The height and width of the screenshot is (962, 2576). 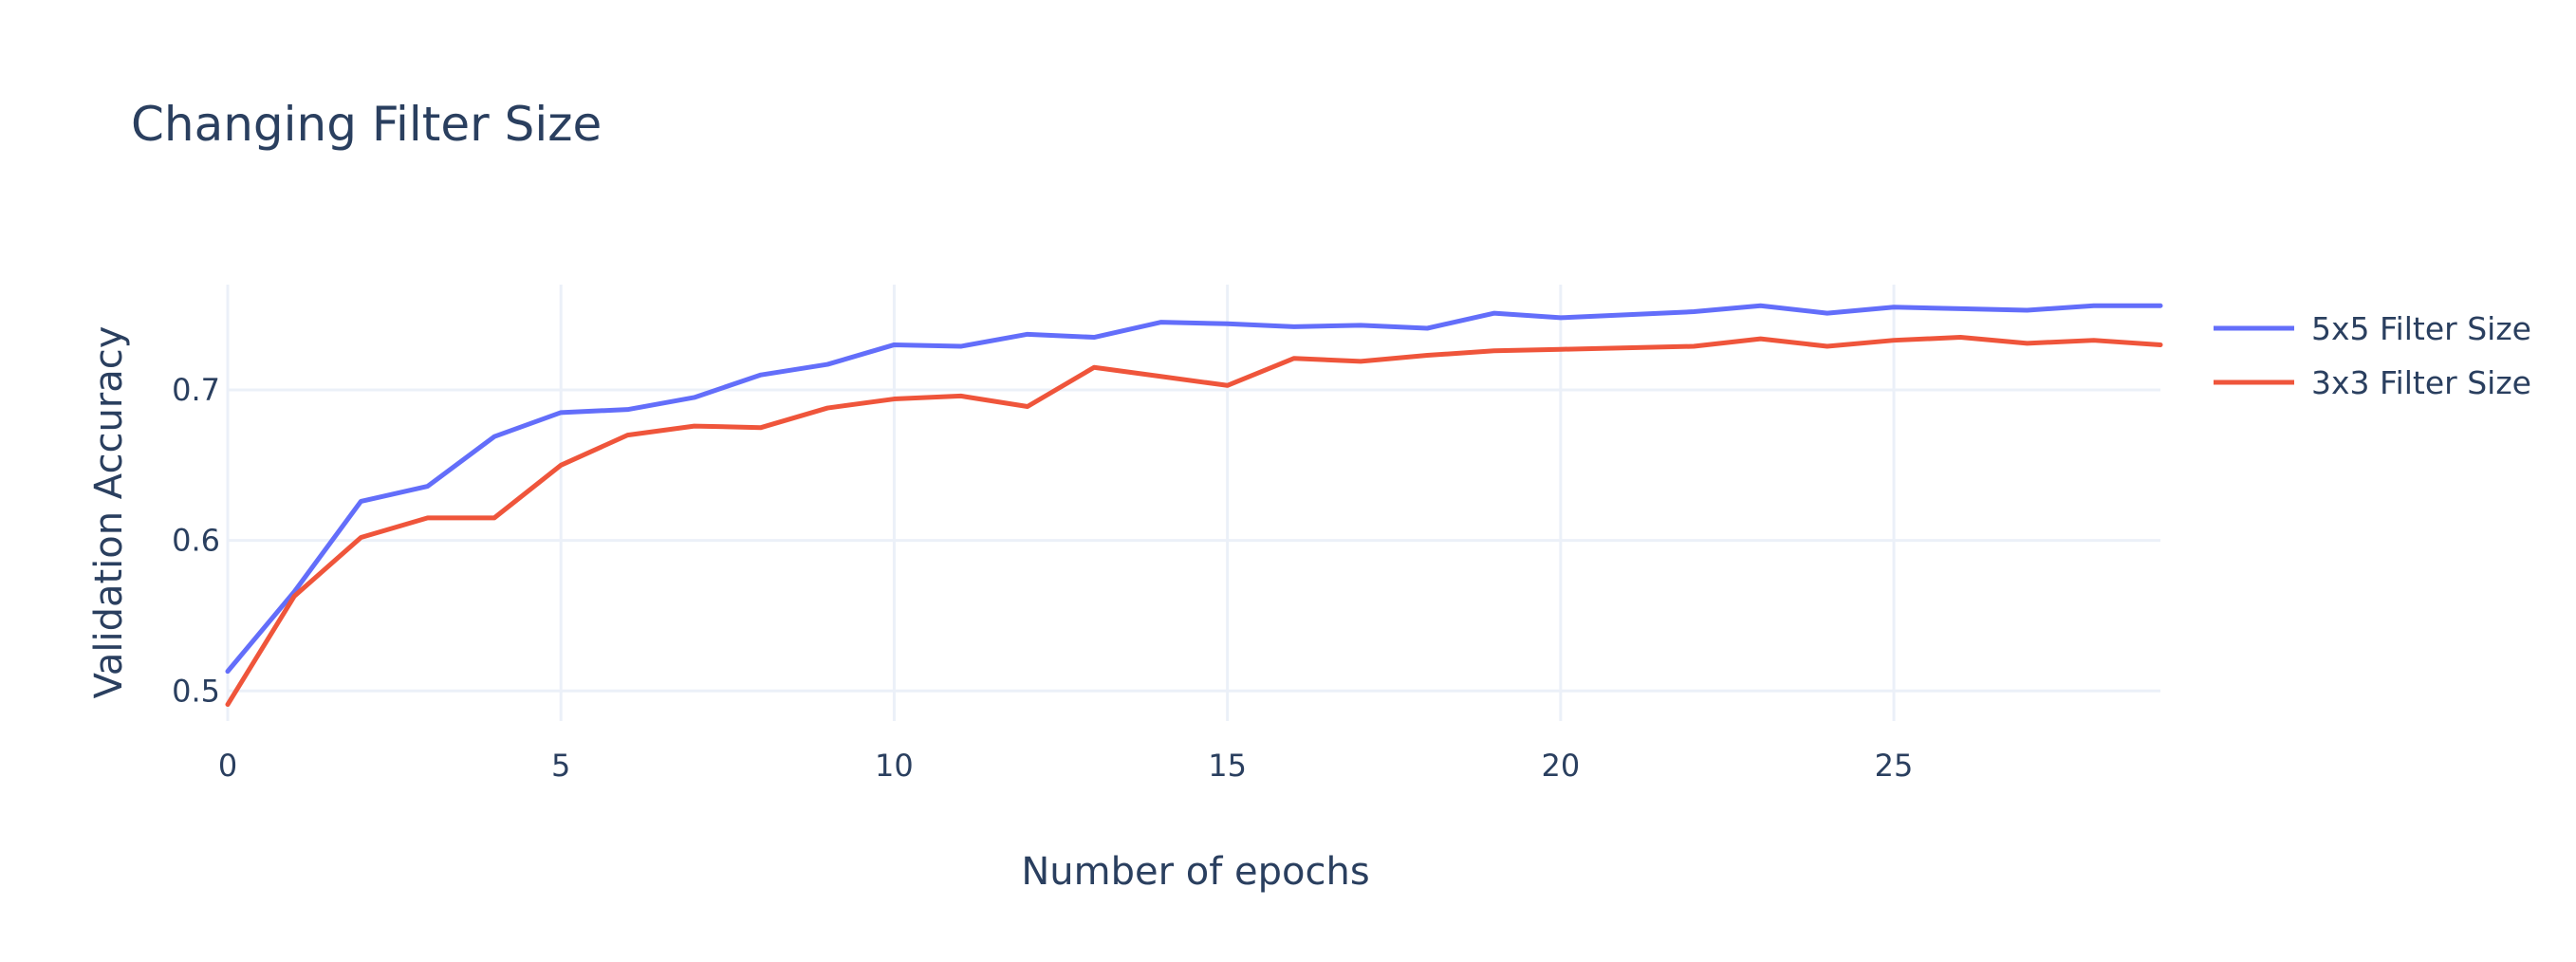 I want to click on legend-item: 3x3 Filter Size, so click(x=2372, y=382).